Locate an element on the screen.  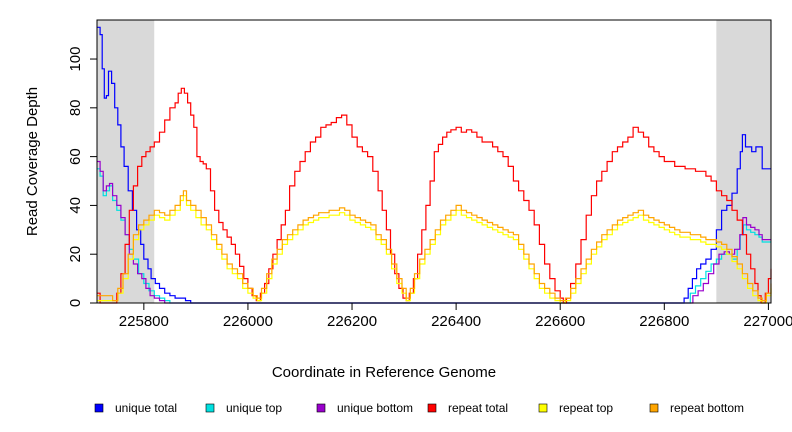
x-tick-label: 226800 is located at coordinates (664, 321).